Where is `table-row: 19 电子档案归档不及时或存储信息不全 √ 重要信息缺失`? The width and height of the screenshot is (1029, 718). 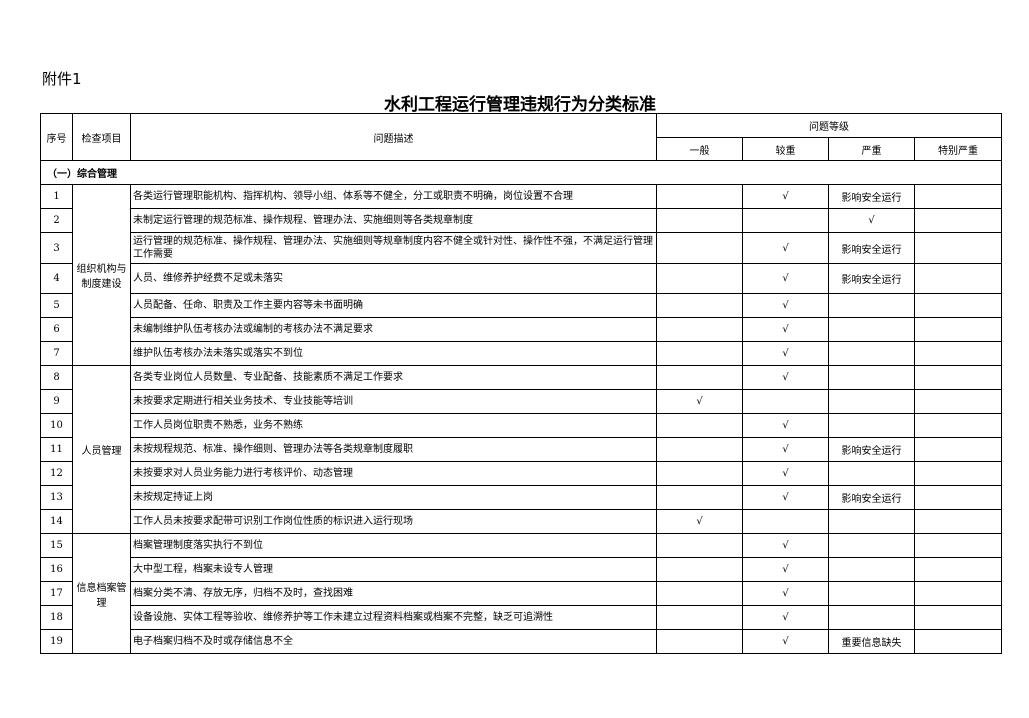
table-row: 19 电子档案归档不及时或存储信息不全 √ 重要信息缺失 is located at coordinates (521, 641).